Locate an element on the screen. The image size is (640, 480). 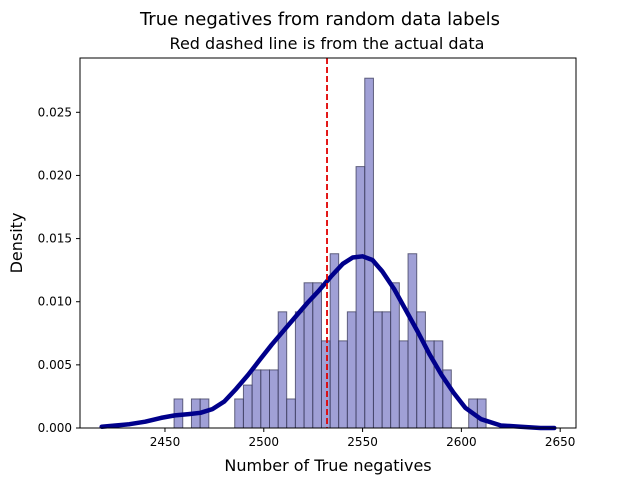
x-axis-label: Number of True negatives is located at coordinates (327, 465).